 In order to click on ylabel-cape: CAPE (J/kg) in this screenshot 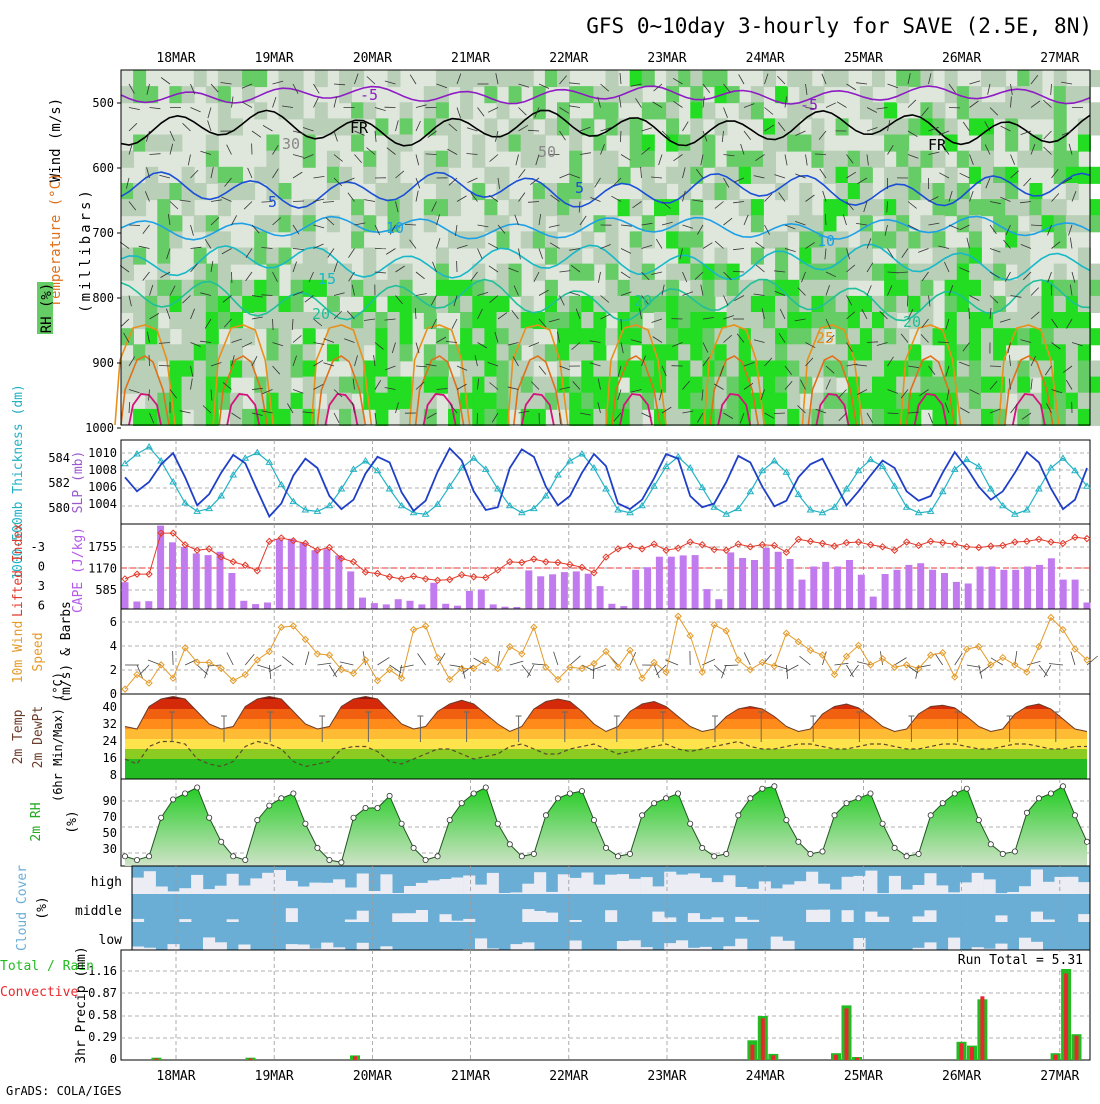, I will do `click(78, 570)`.